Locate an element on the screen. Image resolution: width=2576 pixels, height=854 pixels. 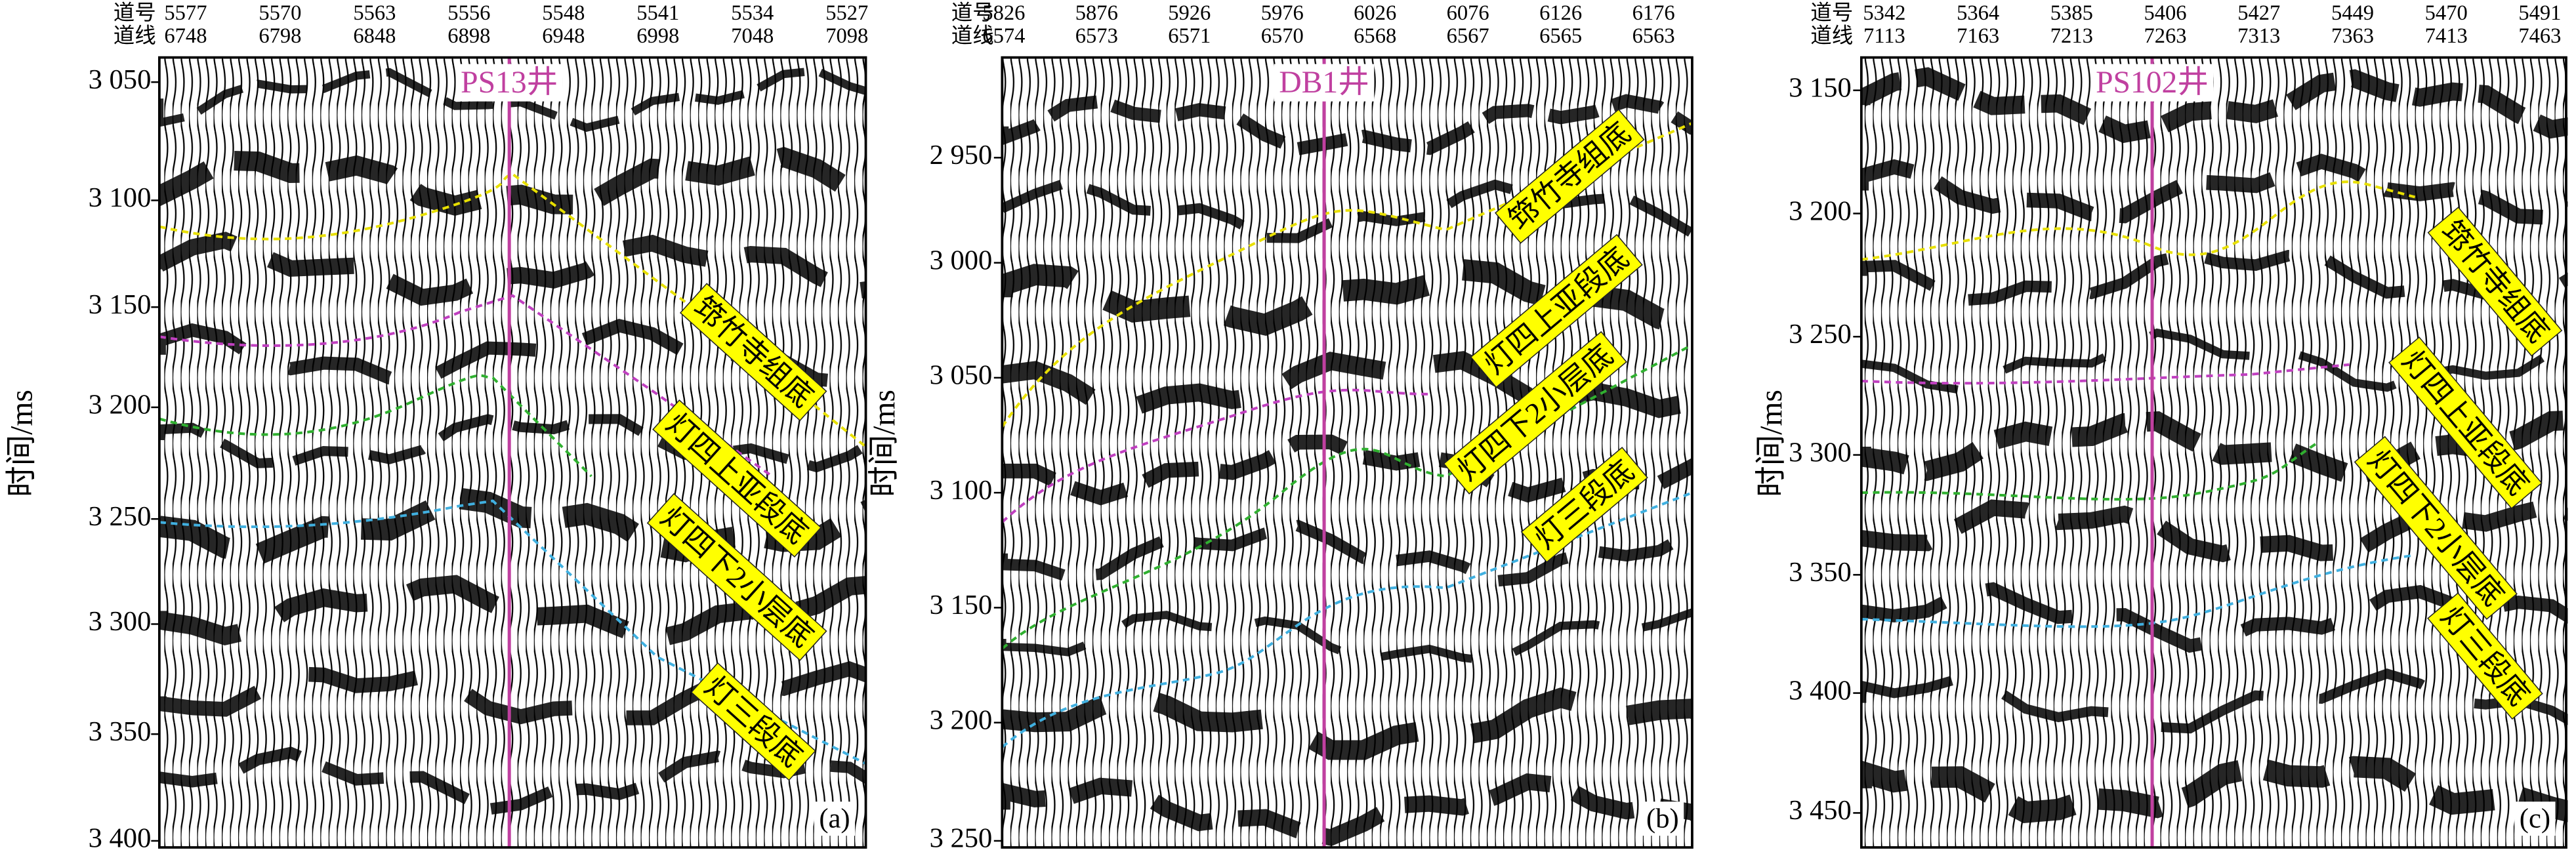
panel-label: (a) is located at coordinates (835, 818).